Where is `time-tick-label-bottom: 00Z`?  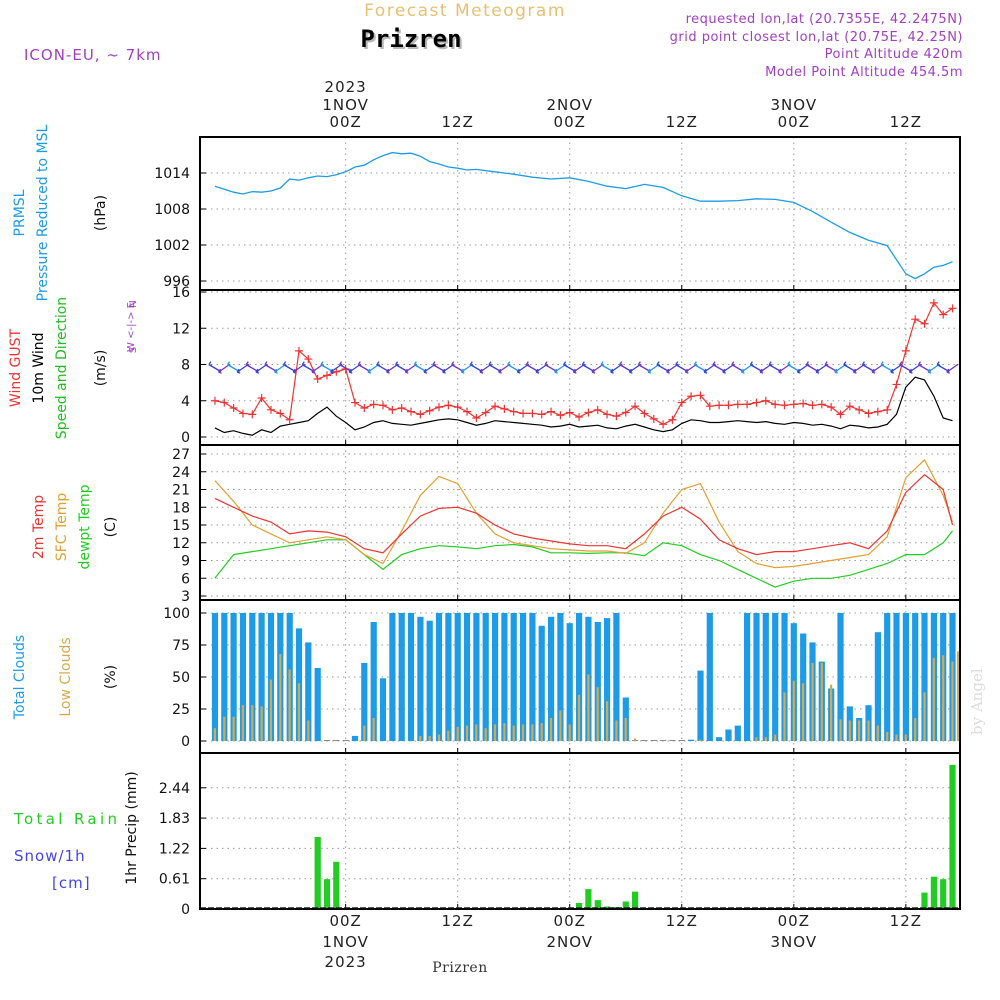 time-tick-label-bottom: 00Z is located at coordinates (794, 921).